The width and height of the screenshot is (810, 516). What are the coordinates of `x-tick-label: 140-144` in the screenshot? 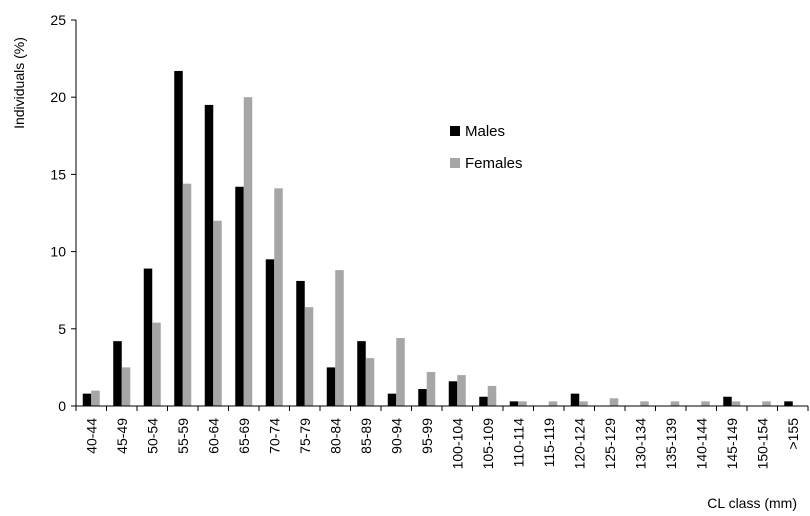 It's located at (701, 444).